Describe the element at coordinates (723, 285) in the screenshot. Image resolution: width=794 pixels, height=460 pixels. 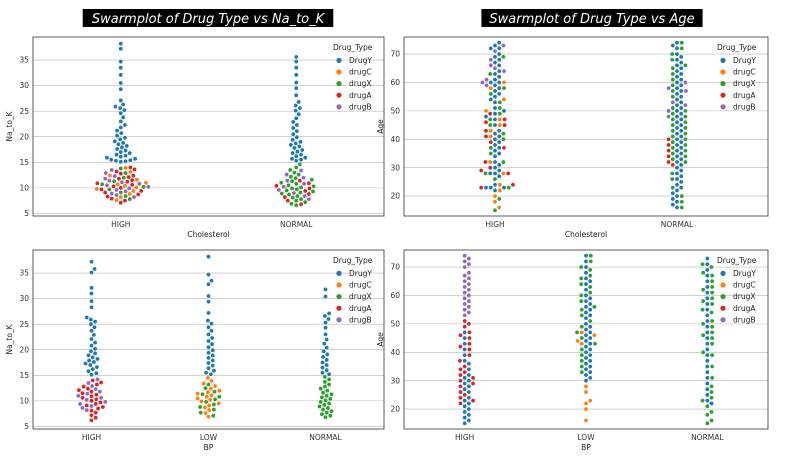
I see `legend-marker-drugC` at that location.